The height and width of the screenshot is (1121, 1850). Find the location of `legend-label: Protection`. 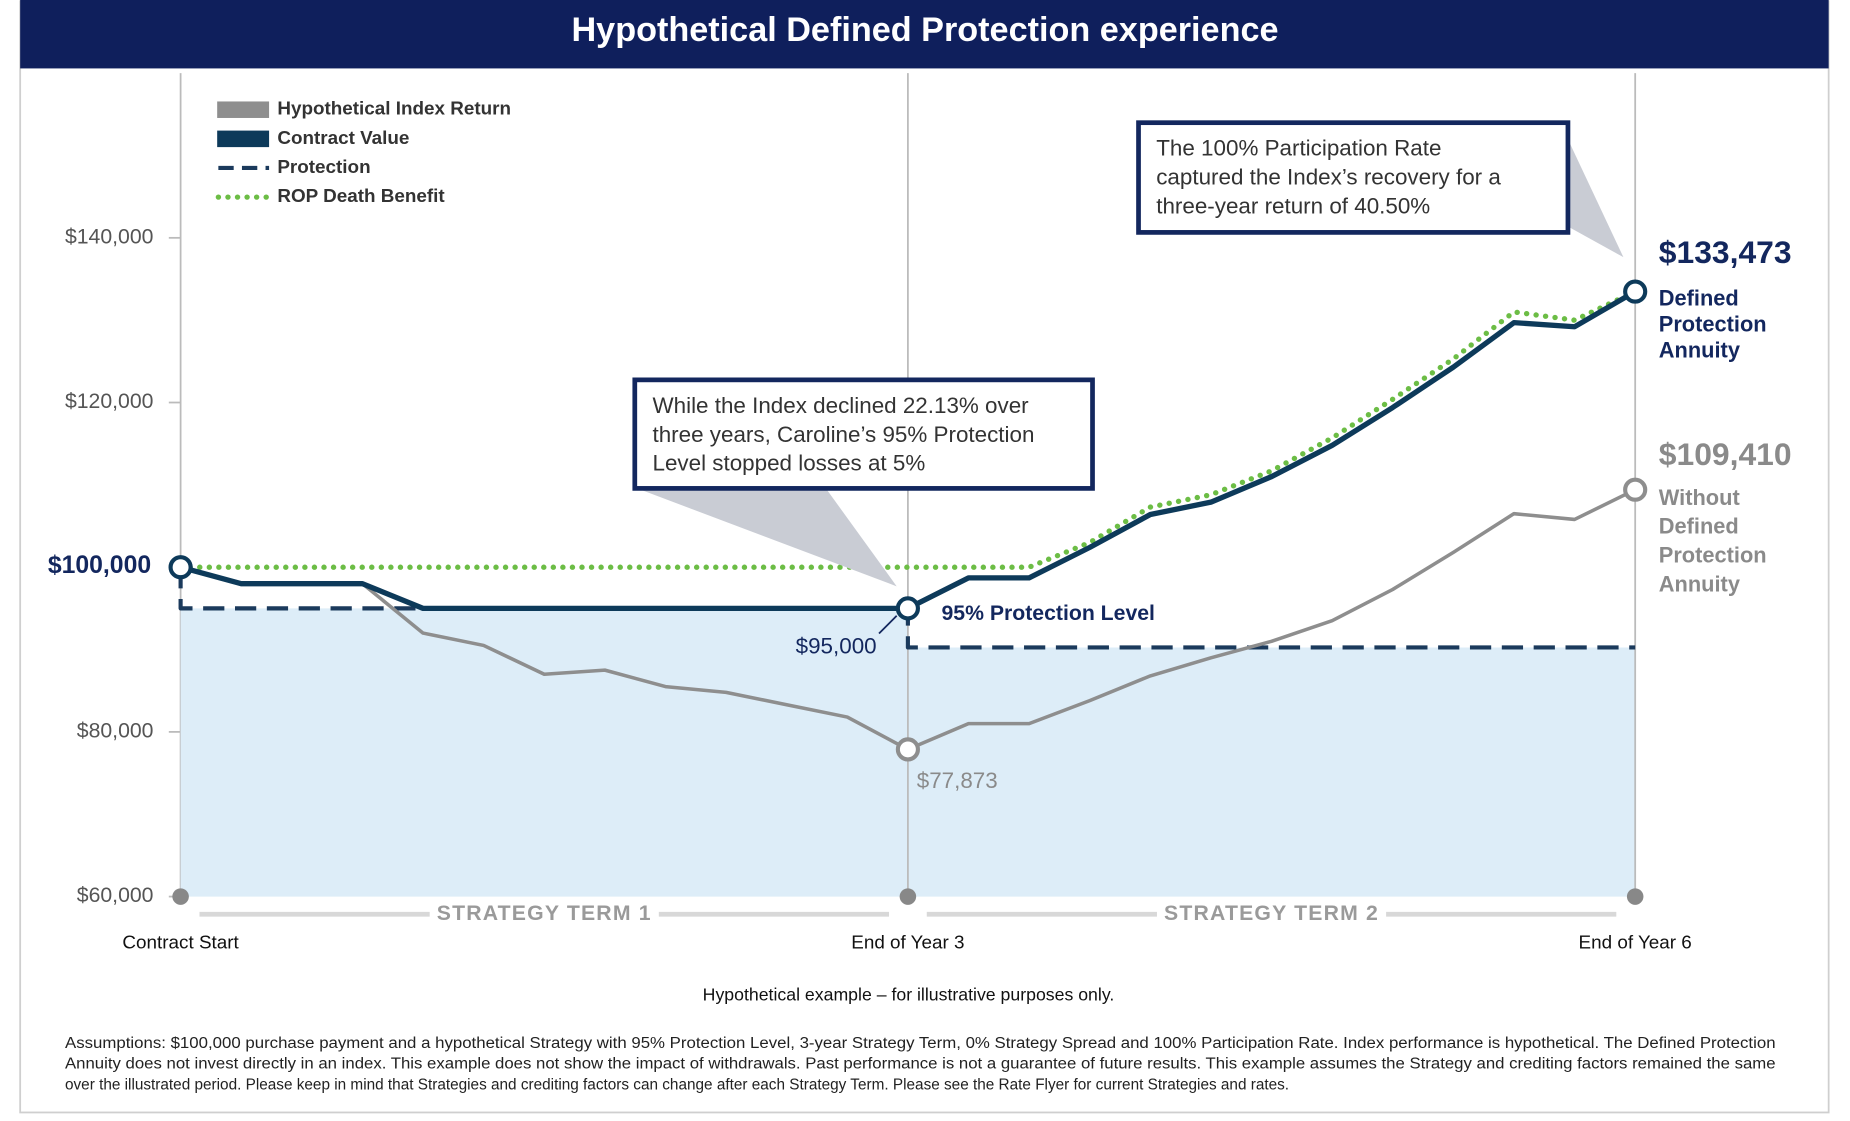

legend-label: Protection is located at coordinates (323, 166).